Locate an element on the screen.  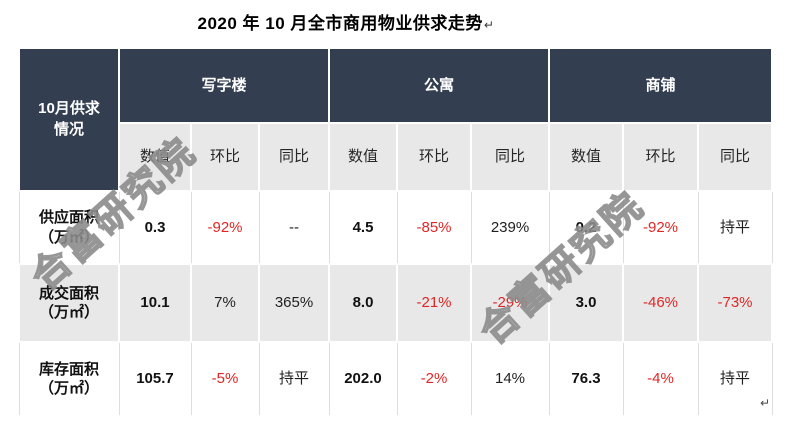
page-title: 2020 年 10 月全市商用物业供求走势↵ is located at coordinates (346, 21).